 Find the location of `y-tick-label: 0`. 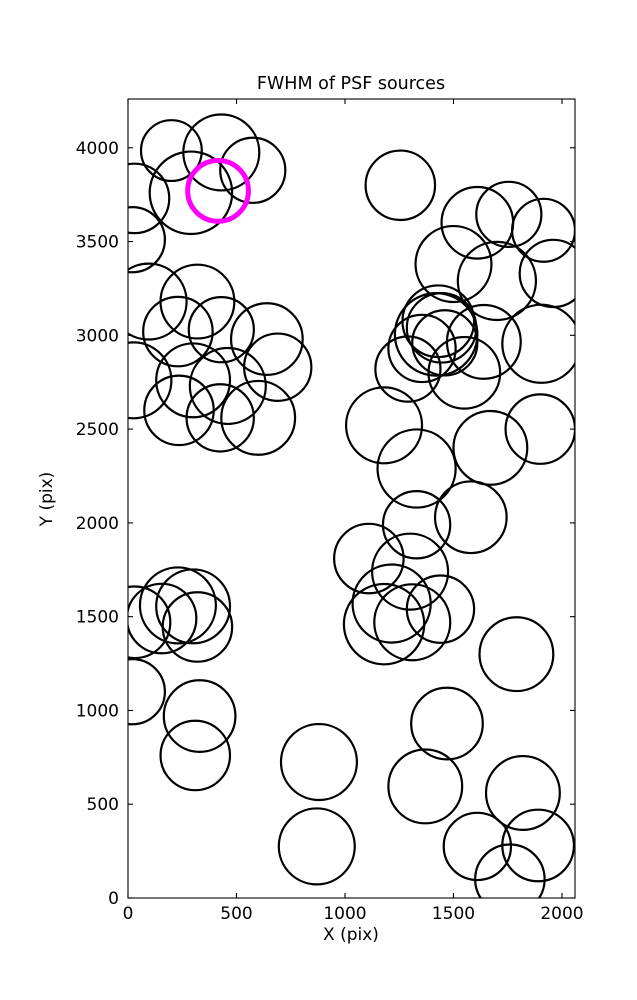

y-tick-label: 0 is located at coordinates (113, 899).